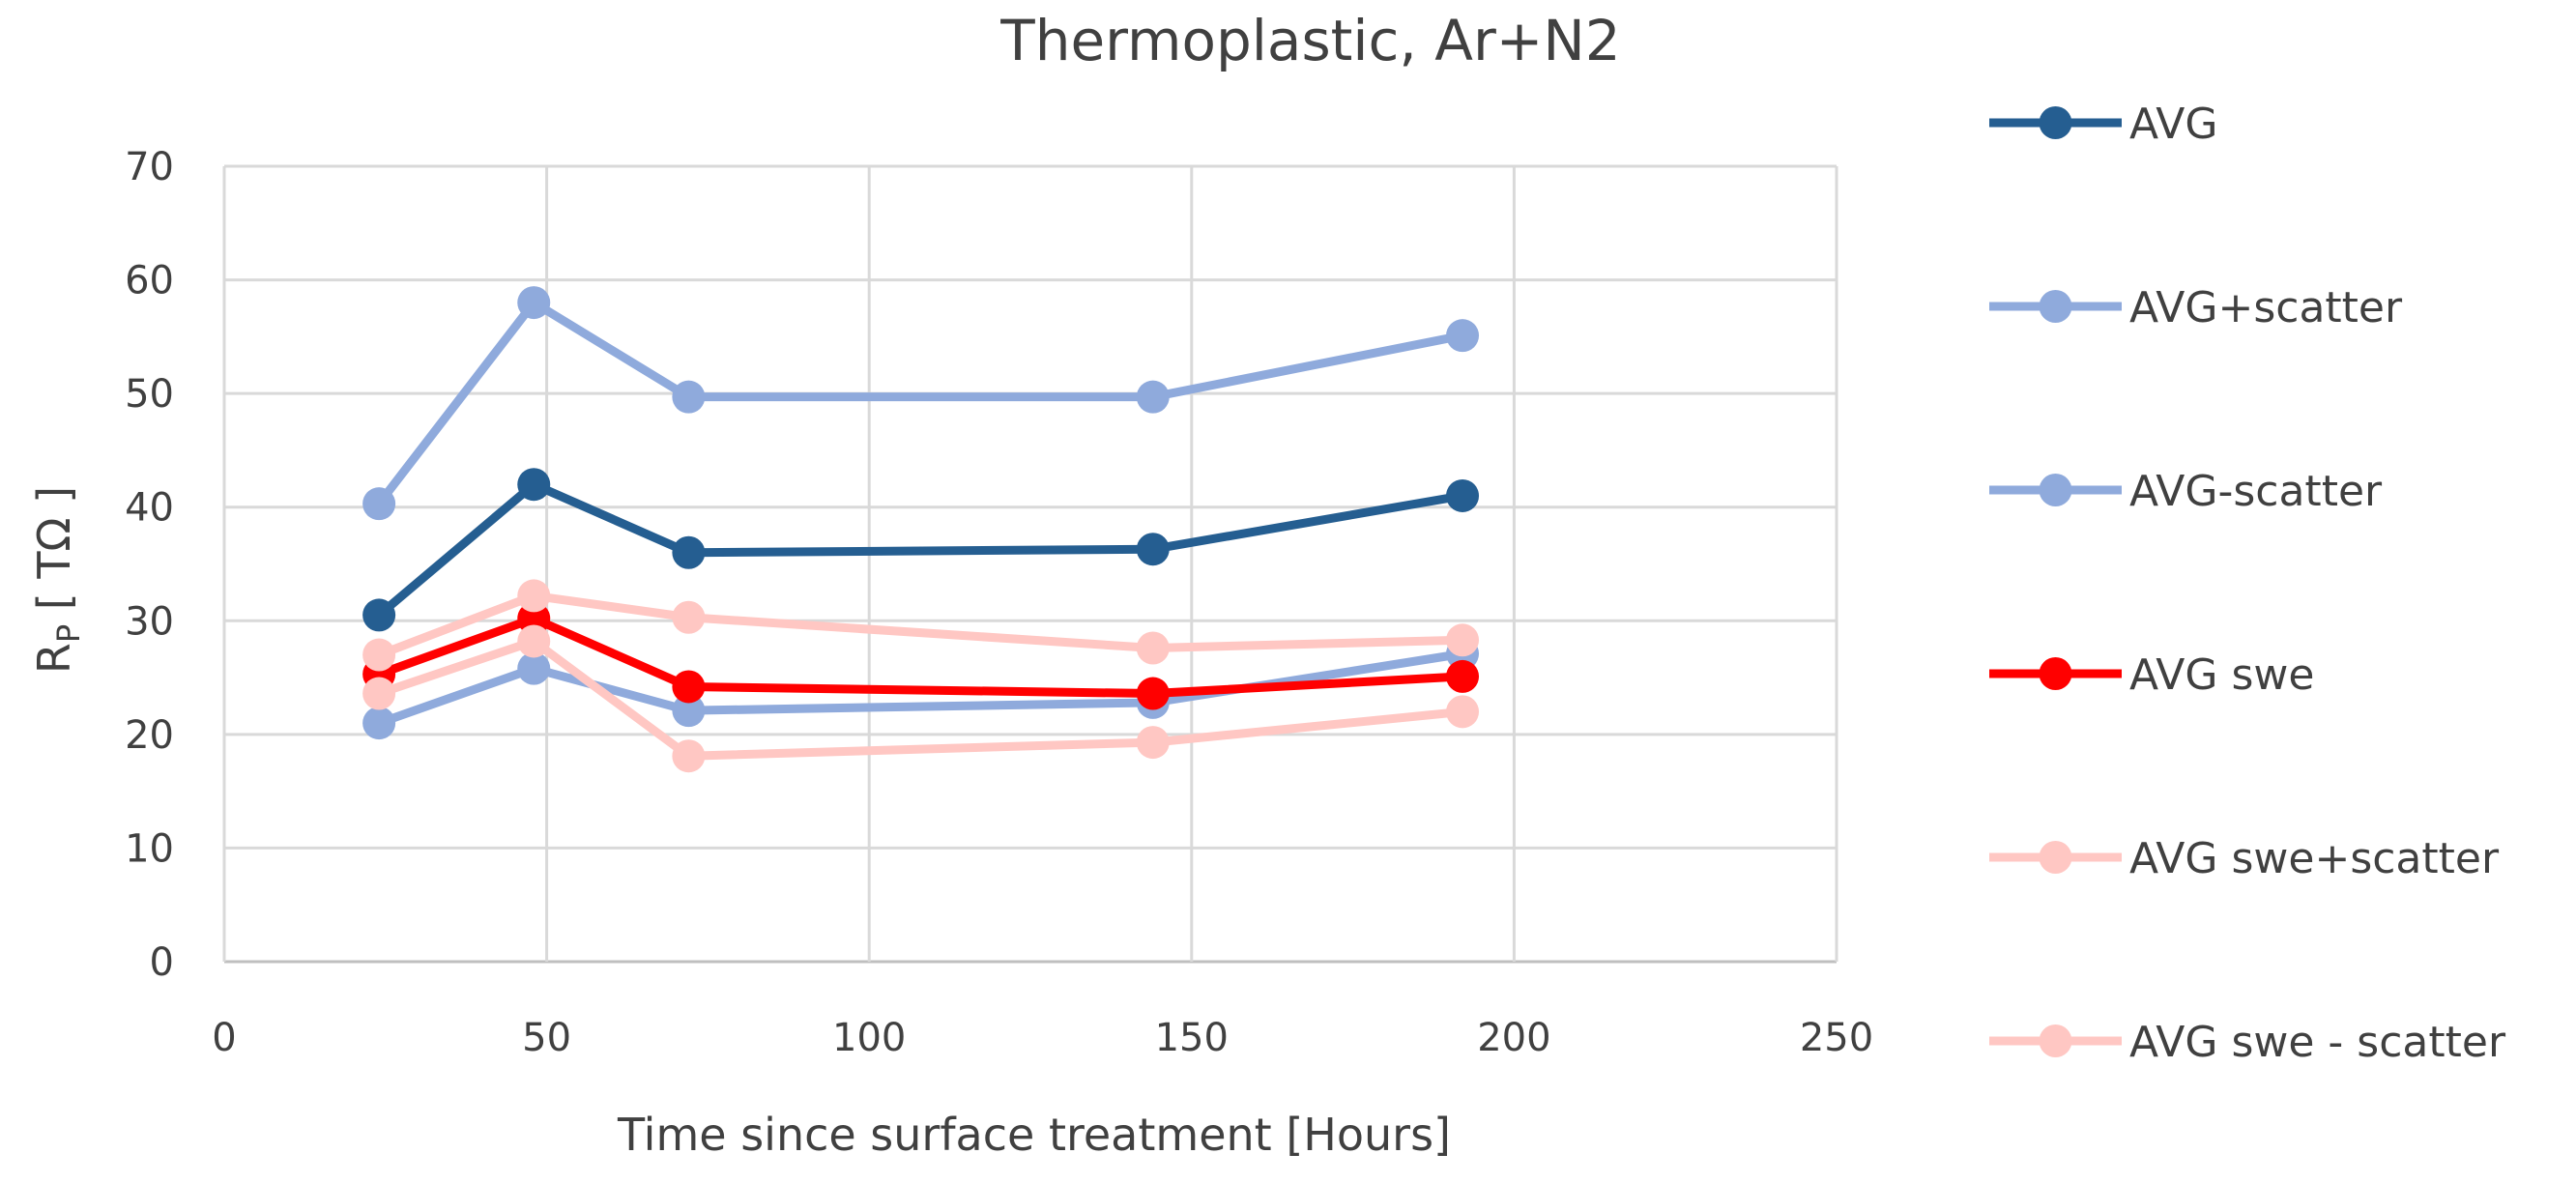  Describe the element at coordinates (149, 565) in the screenshot. I see `y-tick-labels: 0 10 20 30 40 50 60 70` at that location.